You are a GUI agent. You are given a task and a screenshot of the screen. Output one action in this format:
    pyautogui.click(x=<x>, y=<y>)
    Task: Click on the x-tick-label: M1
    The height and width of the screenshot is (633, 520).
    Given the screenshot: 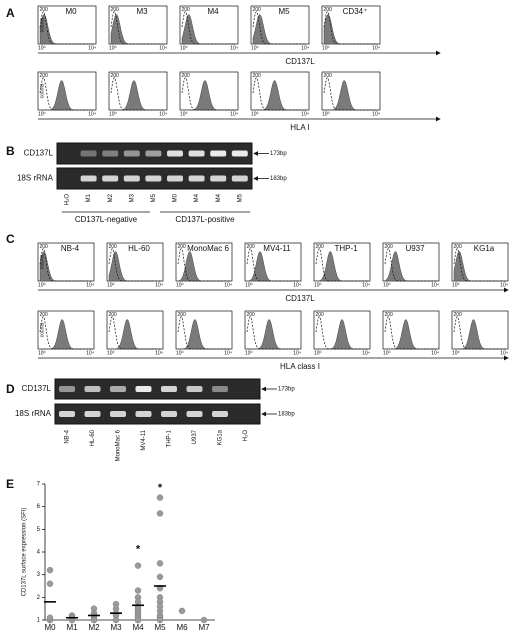 What is the action you would take?
    pyautogui.click(x=72, y=627)
    